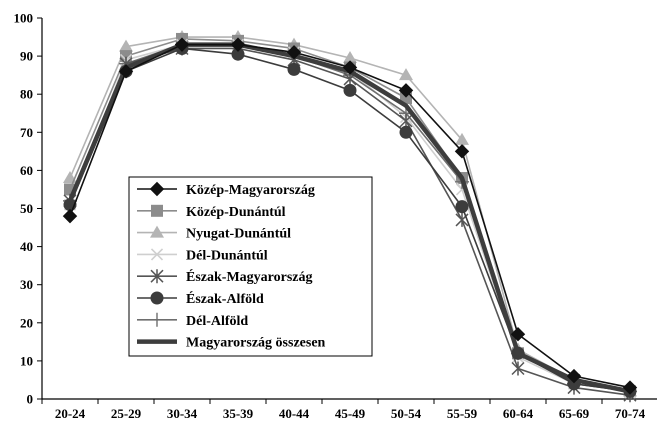 The image size is (657, 424). I want to click on x-tick-label: 55-59, so click(462, 413).